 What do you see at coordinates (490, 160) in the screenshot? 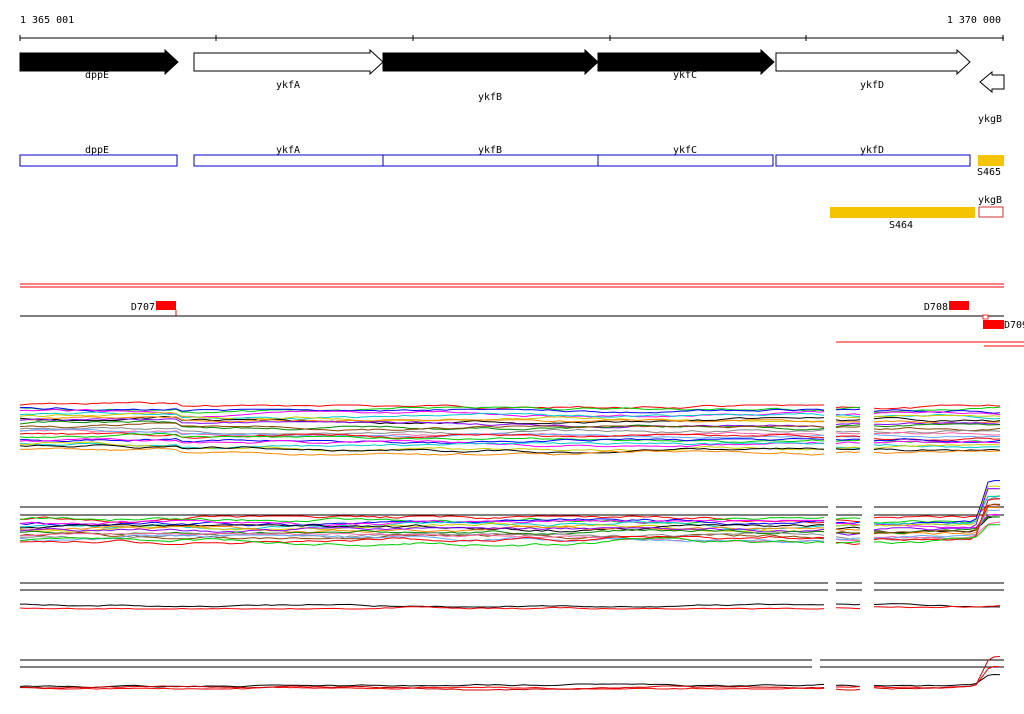
I see `annotation-box-ykfB` at bounding box center [490, 160].